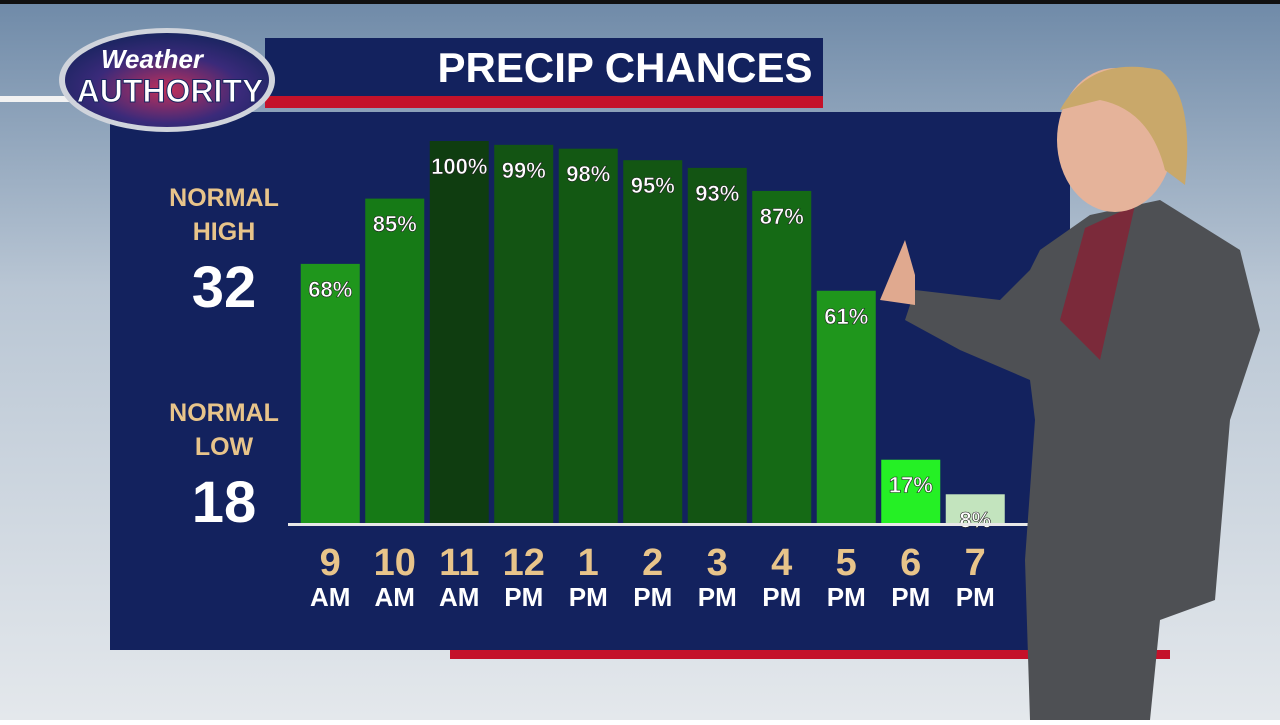  I want to click on x-tick-label: 1, so click(588, 563).